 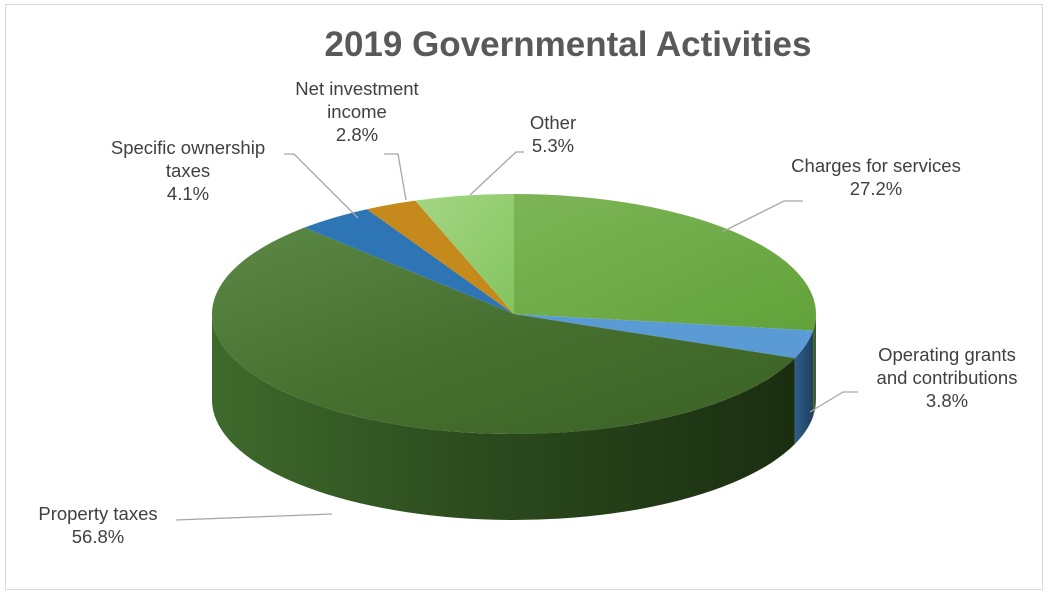 What do you see at coordinates (568, 44) in the screenshot?
I see `chart-title: 2019 Governmental Activities` at bounding box center [568, 44].